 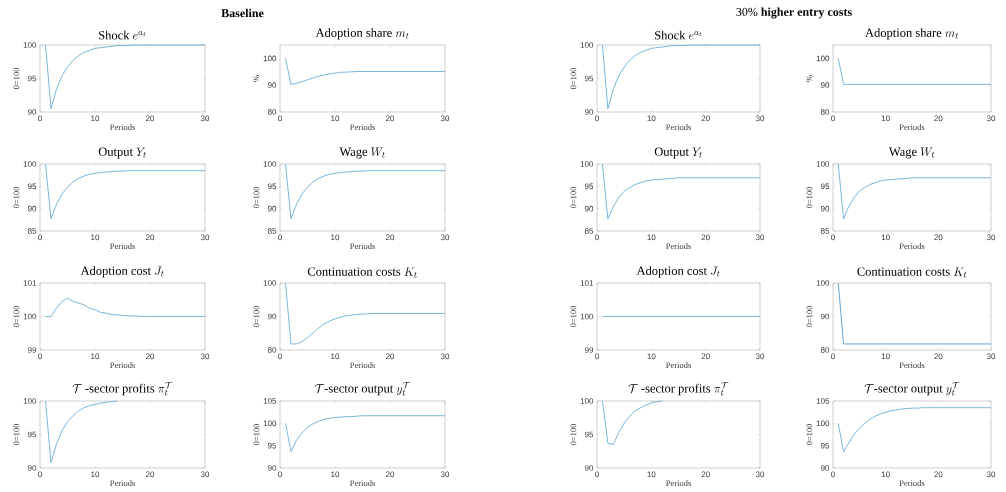 What do you see at coordinates (362, 34) in the screenshot?
I see `chart-title: $\mbox{Adoption share }m_t$` at bounding box center [362, 34].